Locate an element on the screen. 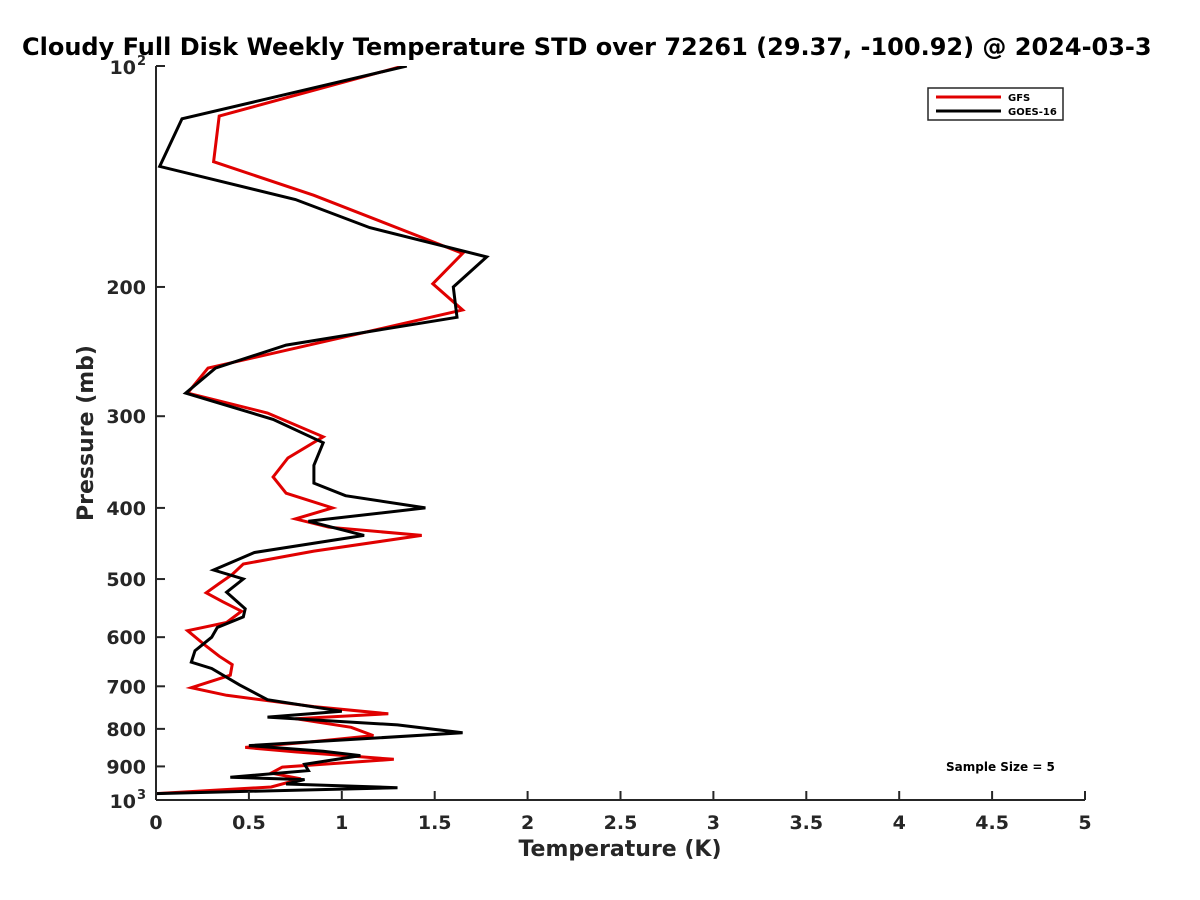 Image resolution: width=1200 pixels, height=900 pixels. x-tick-label: 1.5 is located at coordinates (435, 823).